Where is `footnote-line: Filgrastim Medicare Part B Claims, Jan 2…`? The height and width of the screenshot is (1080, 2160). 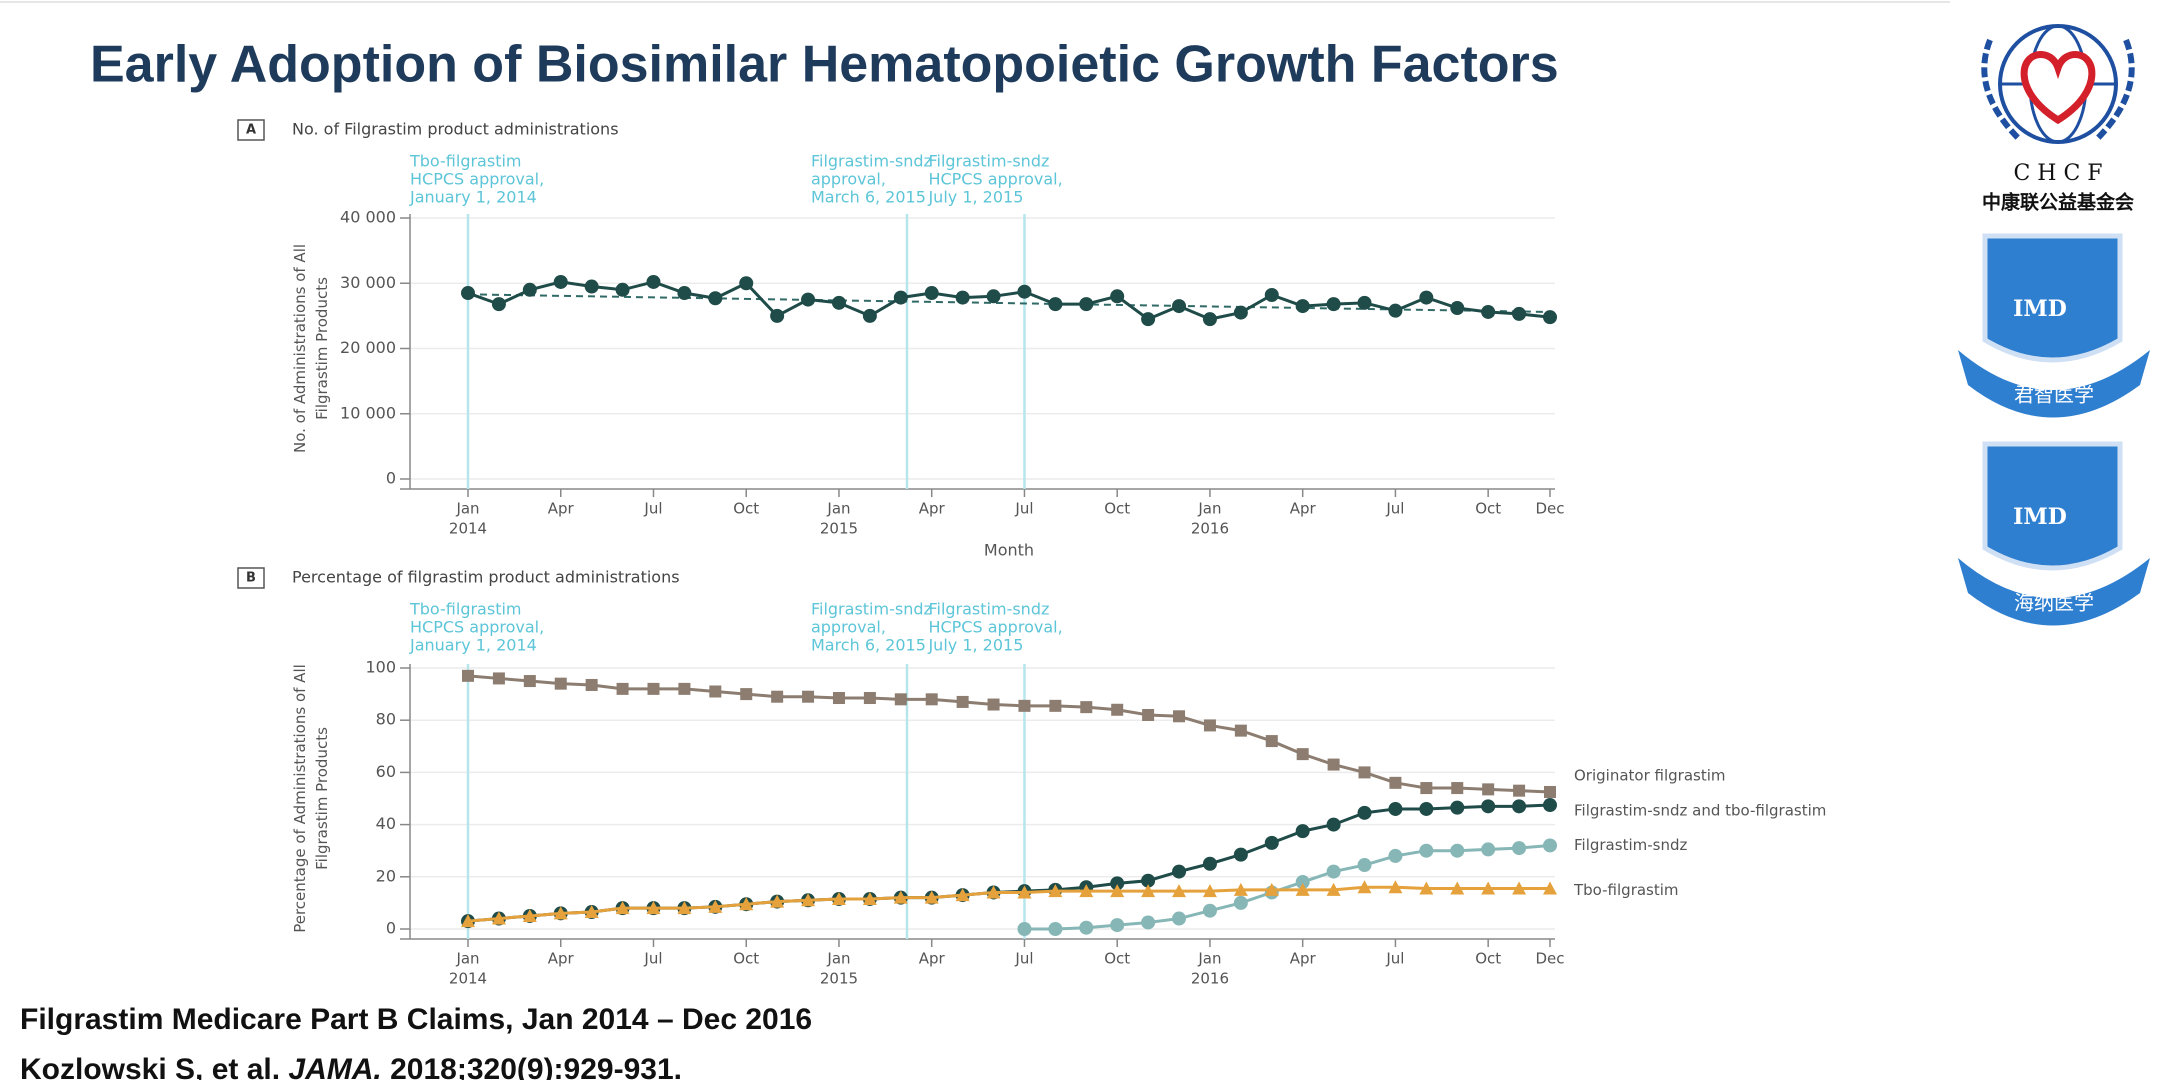
footnote-line: Filgrastim Medicare Part B Claims, Jan 2… is located at coordinates (416, 1020).